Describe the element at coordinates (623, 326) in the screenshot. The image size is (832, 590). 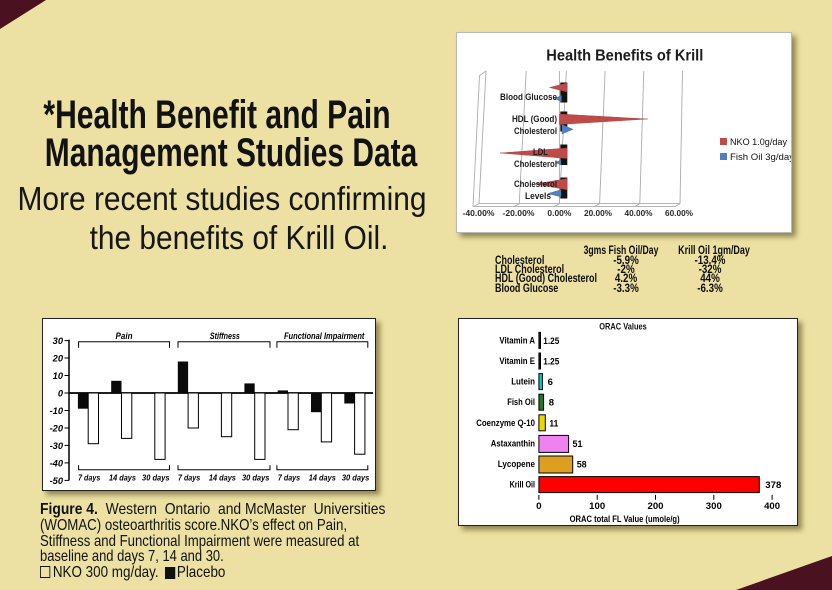
I see `svg-text: ORAC Values` at that location.